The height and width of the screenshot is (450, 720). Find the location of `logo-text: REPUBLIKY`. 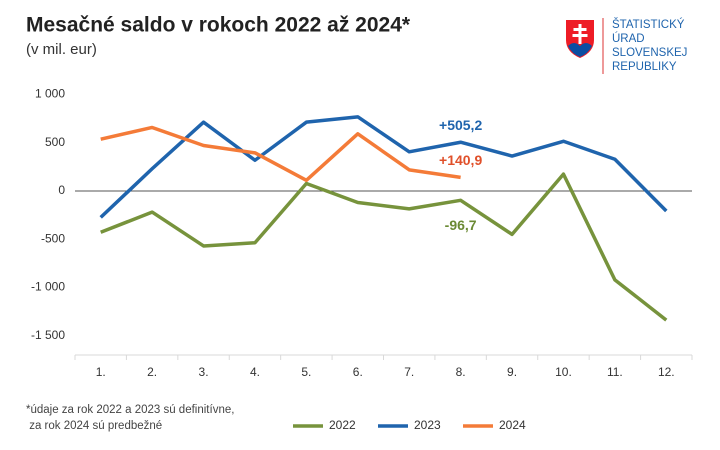

logo-text: REPUBLIKY is located at coordinates (644, 67).